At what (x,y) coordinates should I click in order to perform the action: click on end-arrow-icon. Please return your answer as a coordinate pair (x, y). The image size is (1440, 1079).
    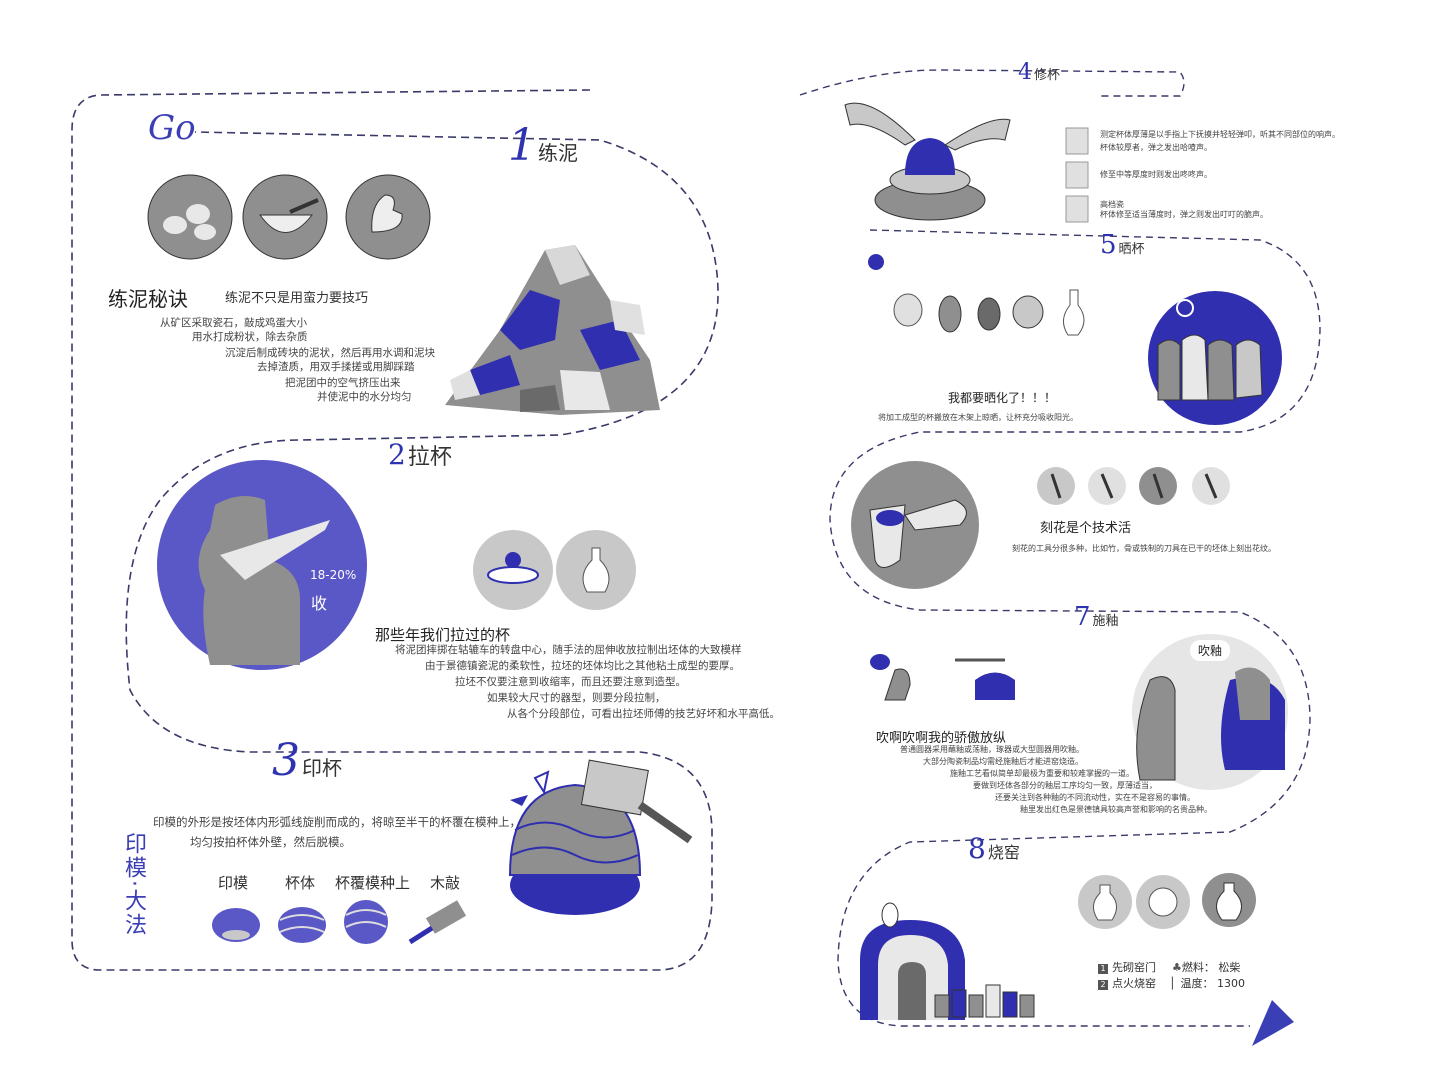
    Looking at the image, I should click on (1273, 1023).